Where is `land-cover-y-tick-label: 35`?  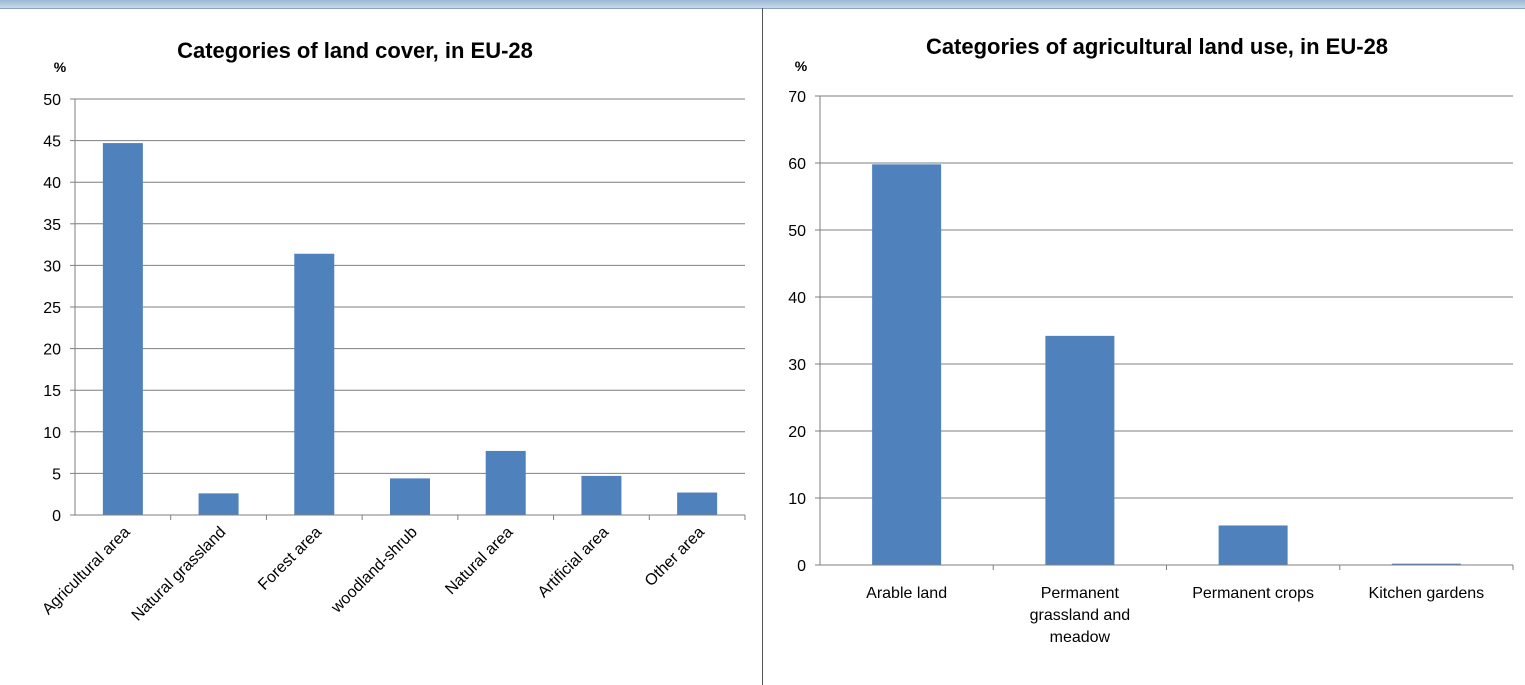 land-cover-y-tick-label: 35 is located at coordinates (52, 225).